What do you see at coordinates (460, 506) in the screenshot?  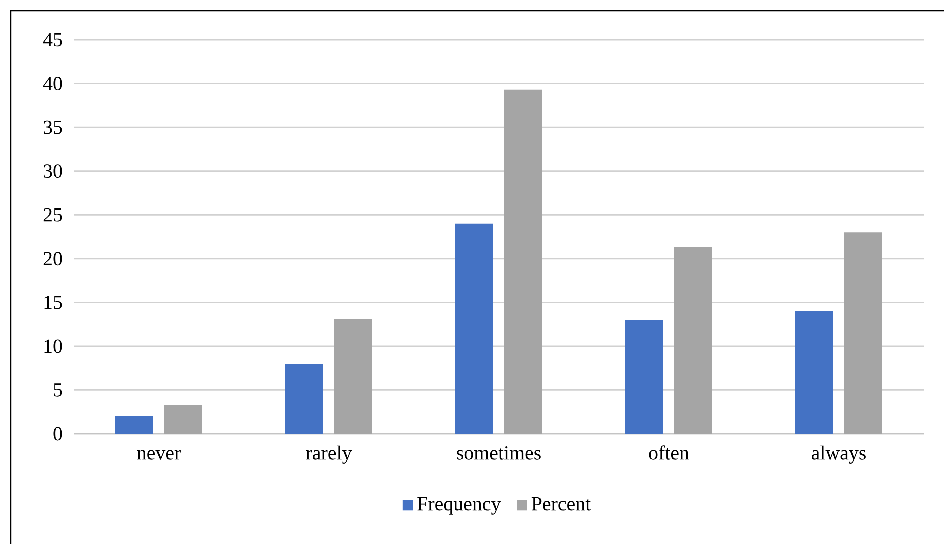 I see `legend-label: Frequency` at bounding box center [460, 506].